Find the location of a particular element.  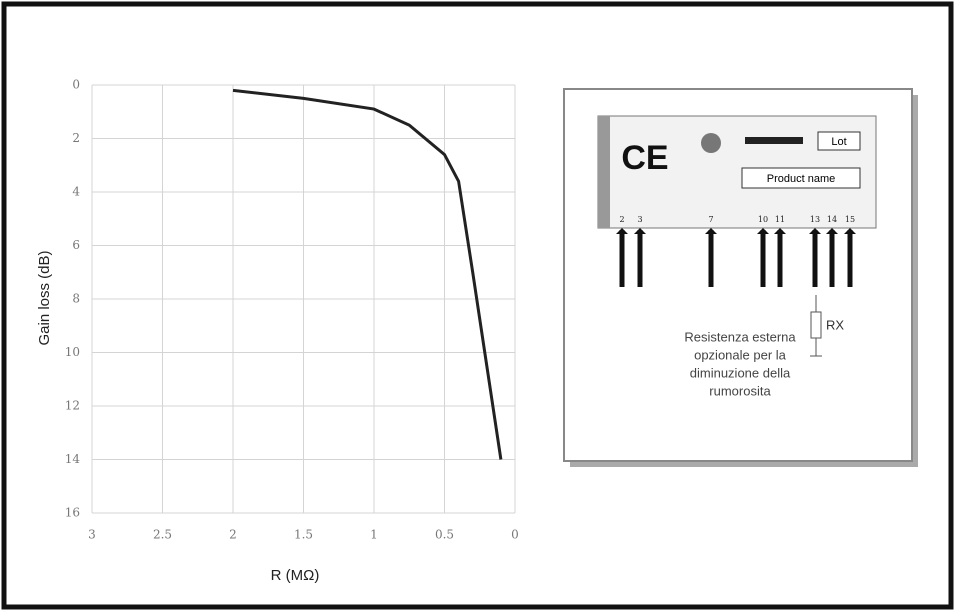

x-tick-label: 0 is located at coordinates (515, 535).